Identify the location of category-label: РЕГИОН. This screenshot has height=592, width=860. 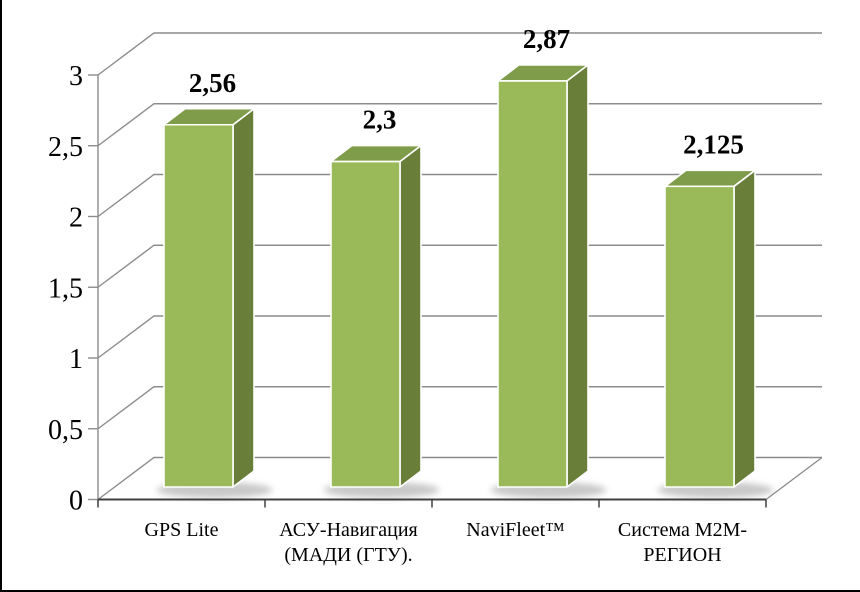
(682, 555).